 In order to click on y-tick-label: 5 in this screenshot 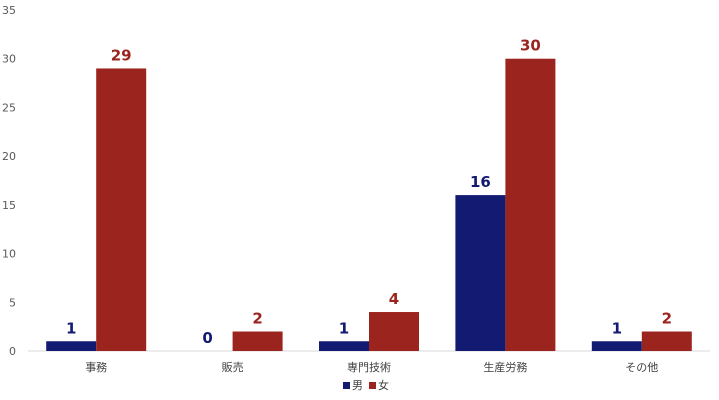, I will do `click(12, 302)`.